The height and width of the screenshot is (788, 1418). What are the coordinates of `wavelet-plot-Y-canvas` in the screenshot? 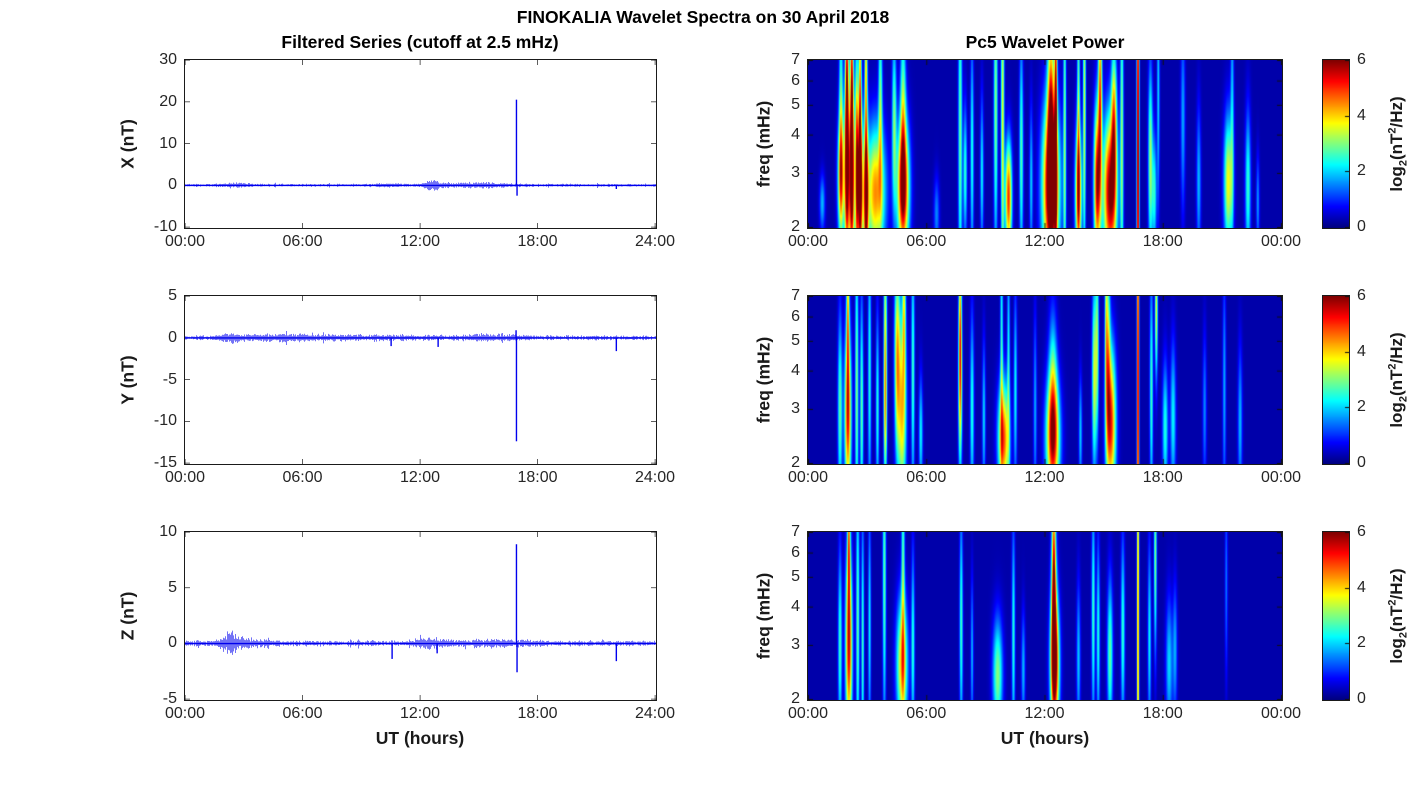 It's located at (1045, 380).